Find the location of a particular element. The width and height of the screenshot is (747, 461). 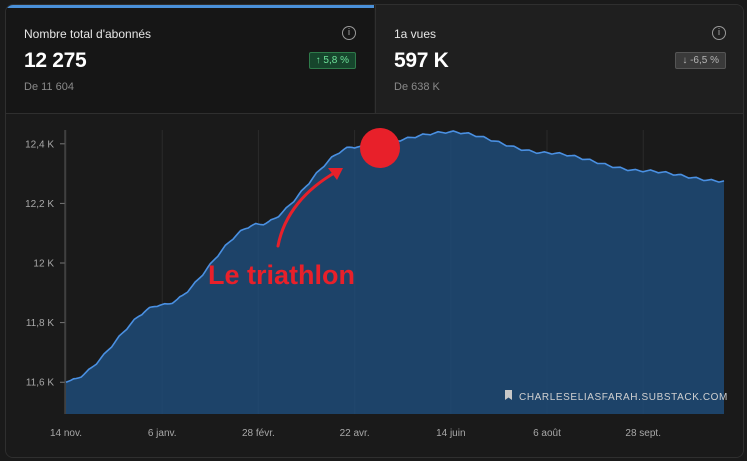

y-tick-label: 12 K is located at coordinates (43, 264).